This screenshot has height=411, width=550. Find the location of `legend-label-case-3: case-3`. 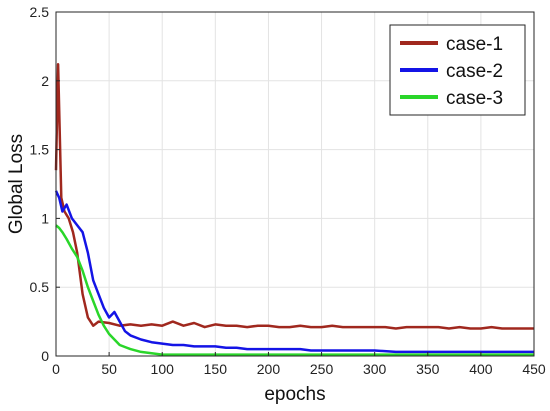

legend-label-case-3: case-3 is located at coordinates (474, 98).